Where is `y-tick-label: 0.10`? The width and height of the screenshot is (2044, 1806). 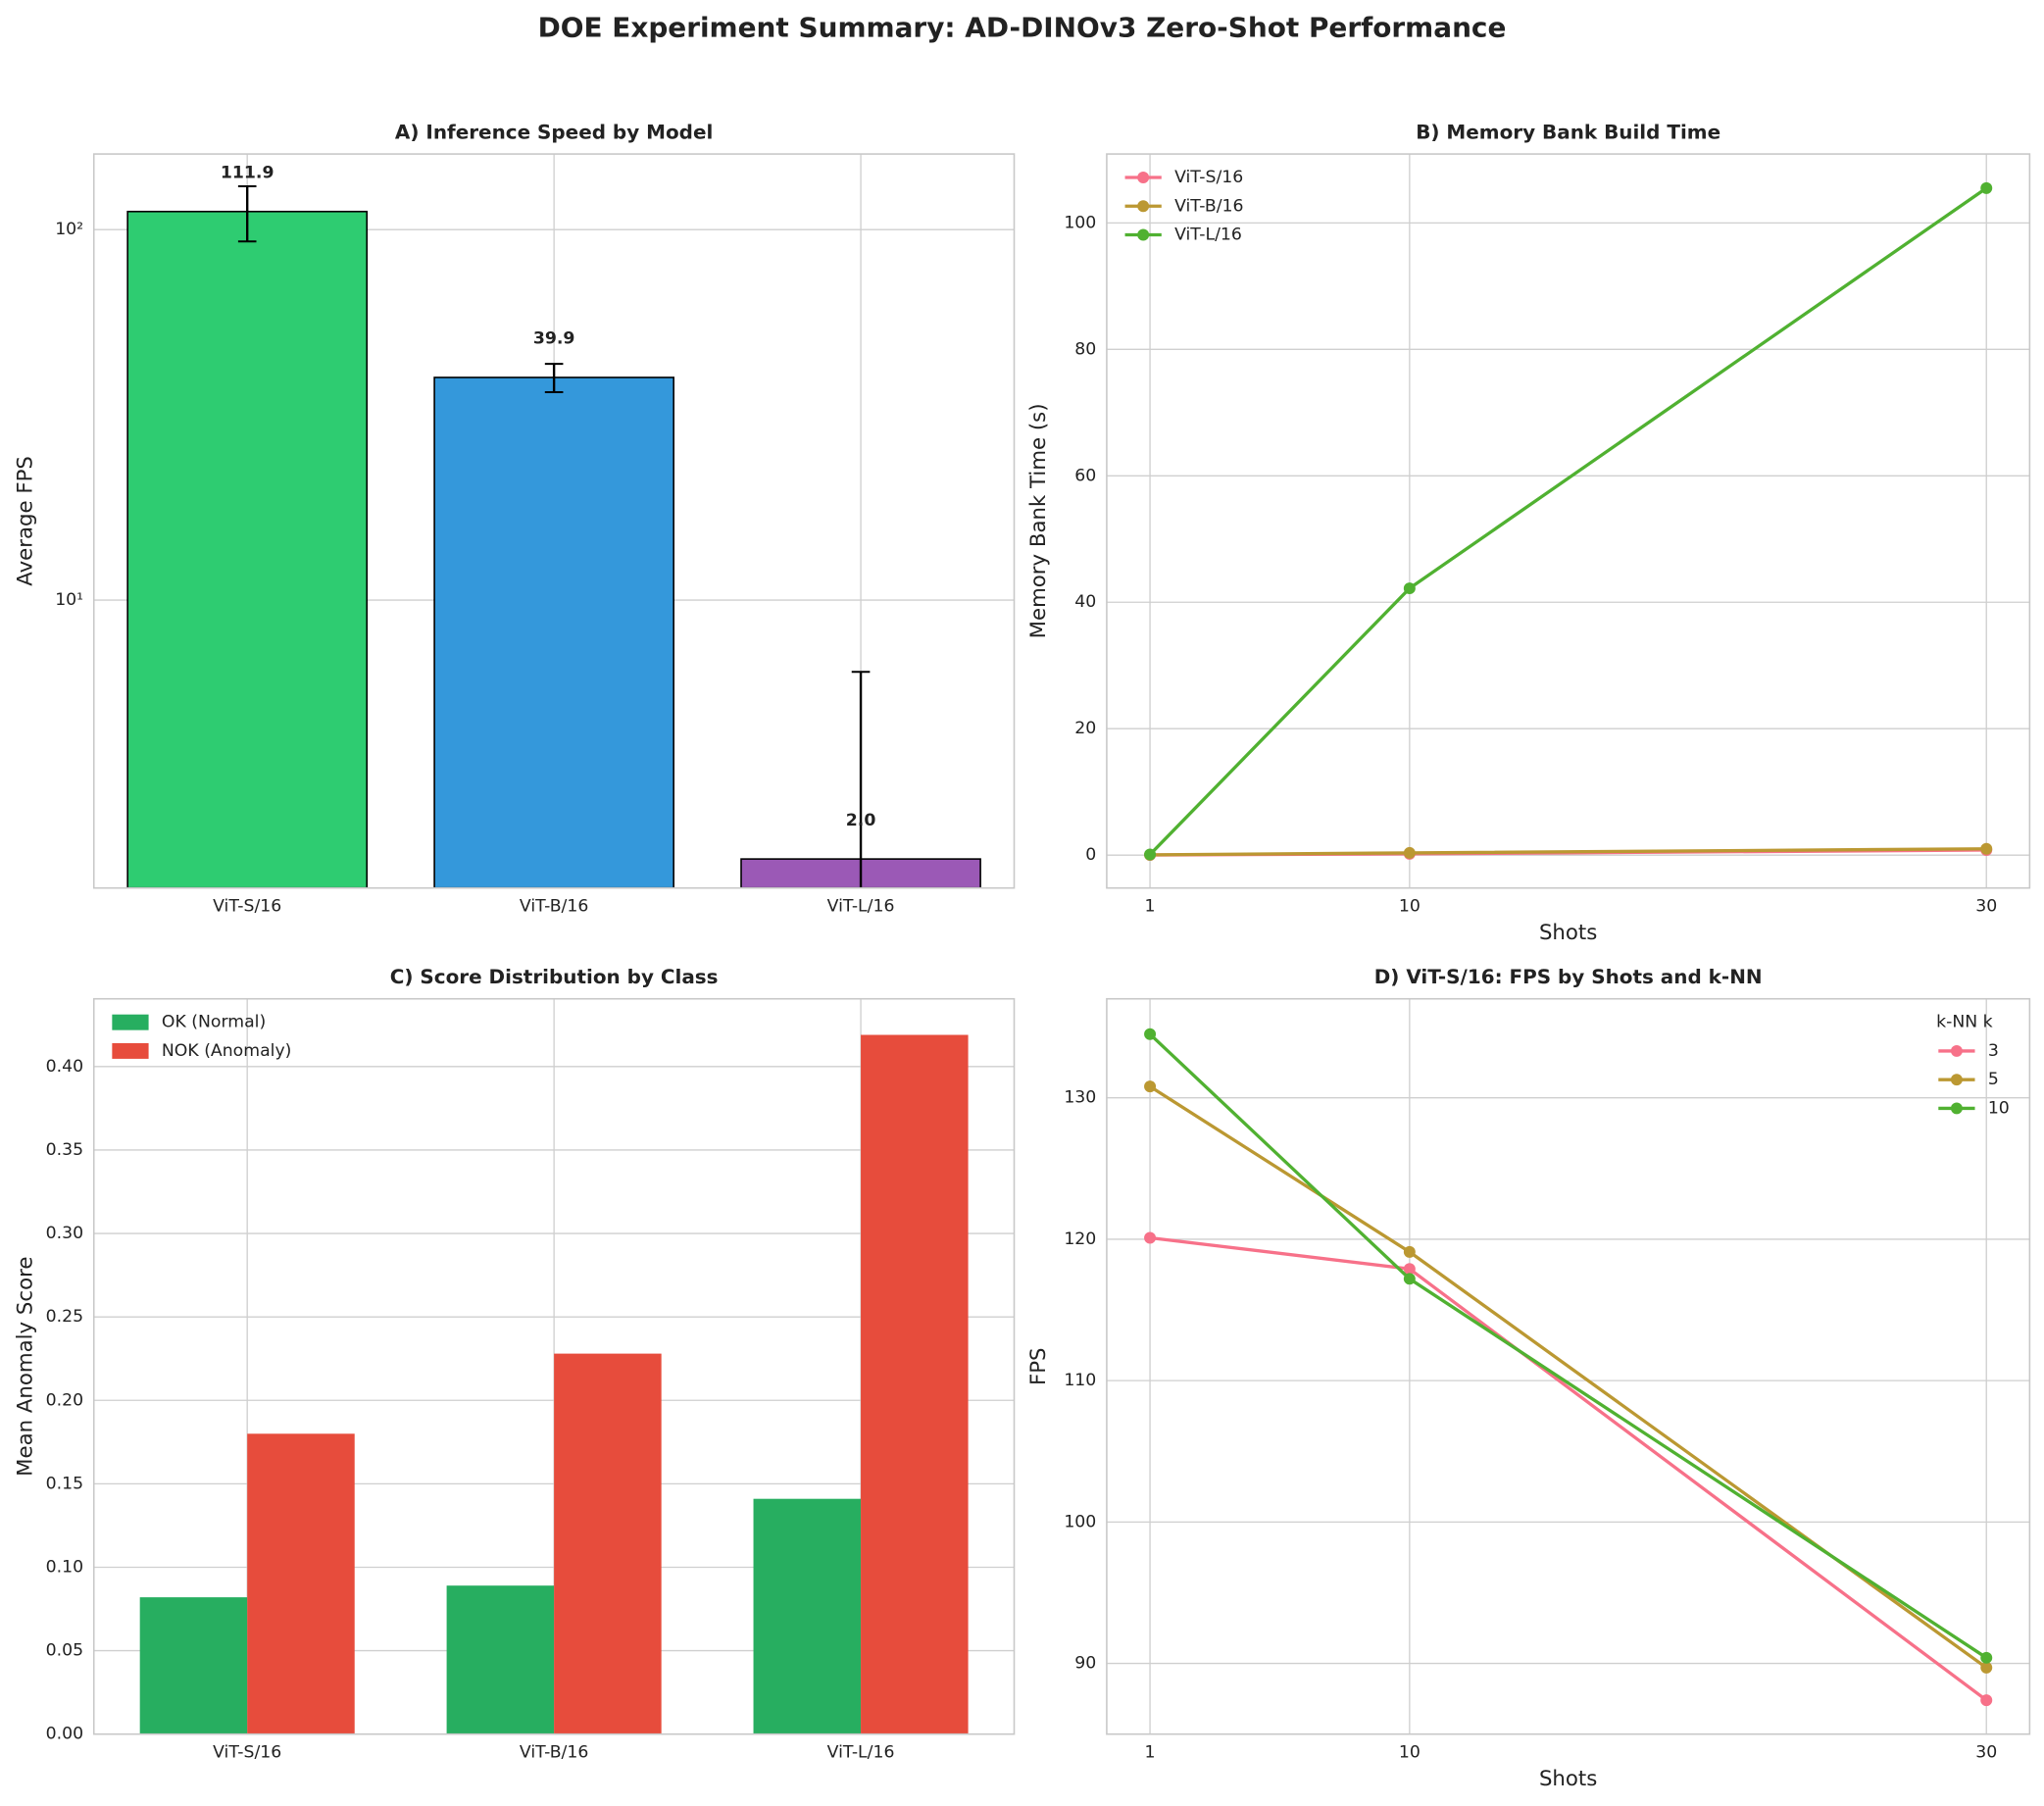 y-tick-label: 0.10 is located at coordinates (64, 1567).